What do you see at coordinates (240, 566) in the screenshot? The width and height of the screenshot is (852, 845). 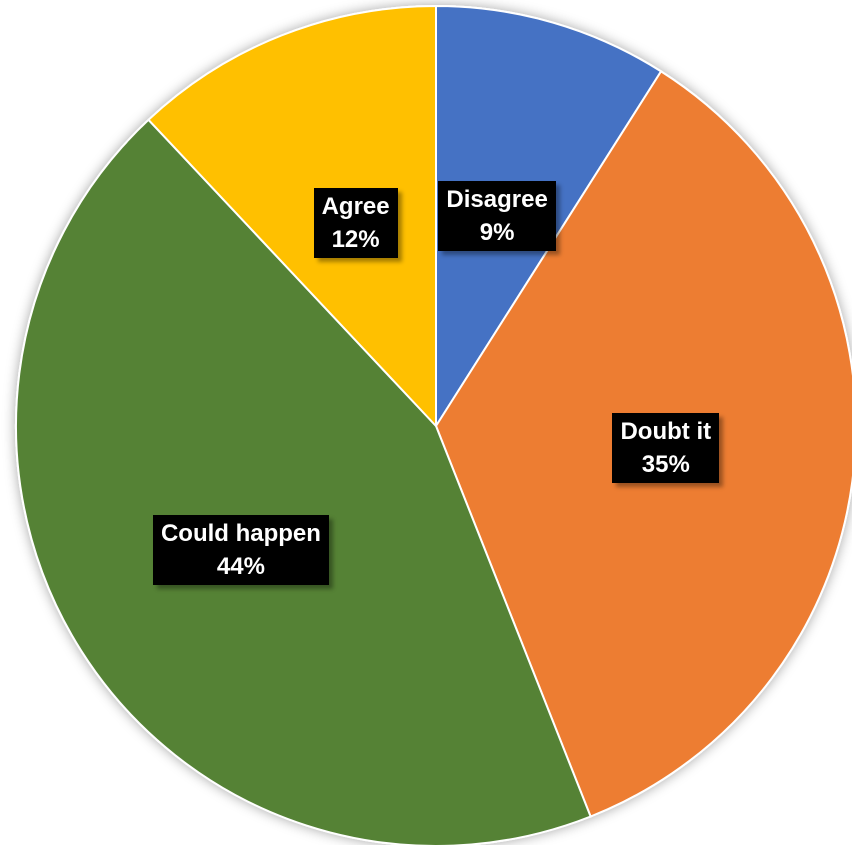 I see `data-label-value: 44%` at bounding box center [240, 566].